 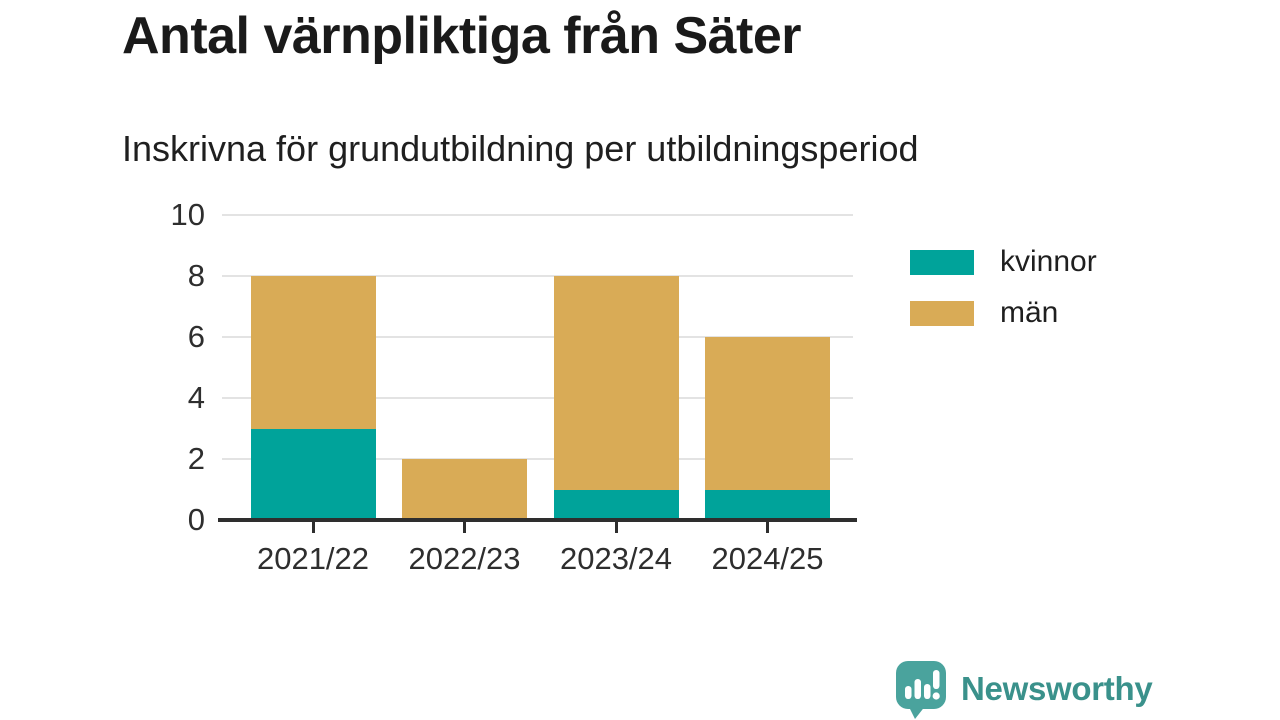 I want to click on brand-footer: Newsworthy, so click(x=1023, y=689).